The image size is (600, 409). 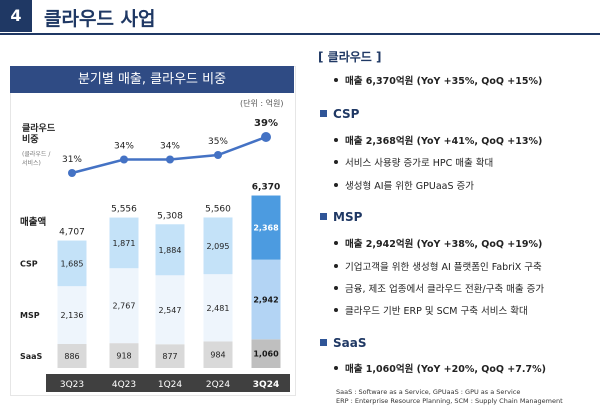 I want to click on bar-csp-2q24, so click(x=218, y=246).